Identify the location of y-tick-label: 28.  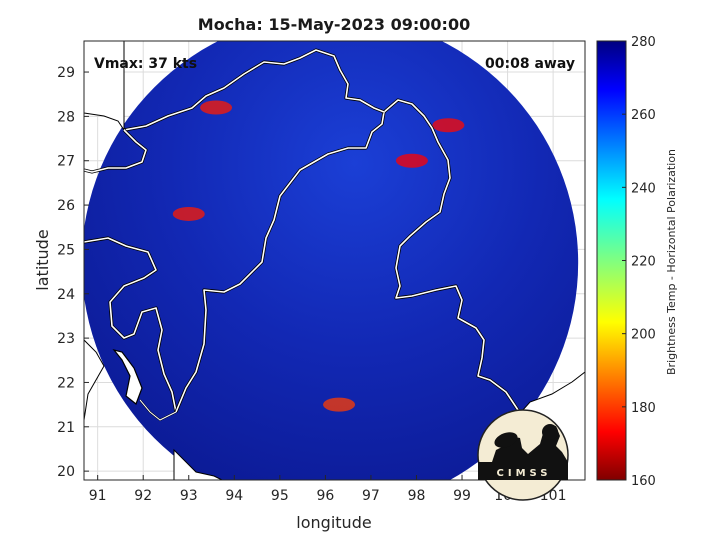
(66, 117).